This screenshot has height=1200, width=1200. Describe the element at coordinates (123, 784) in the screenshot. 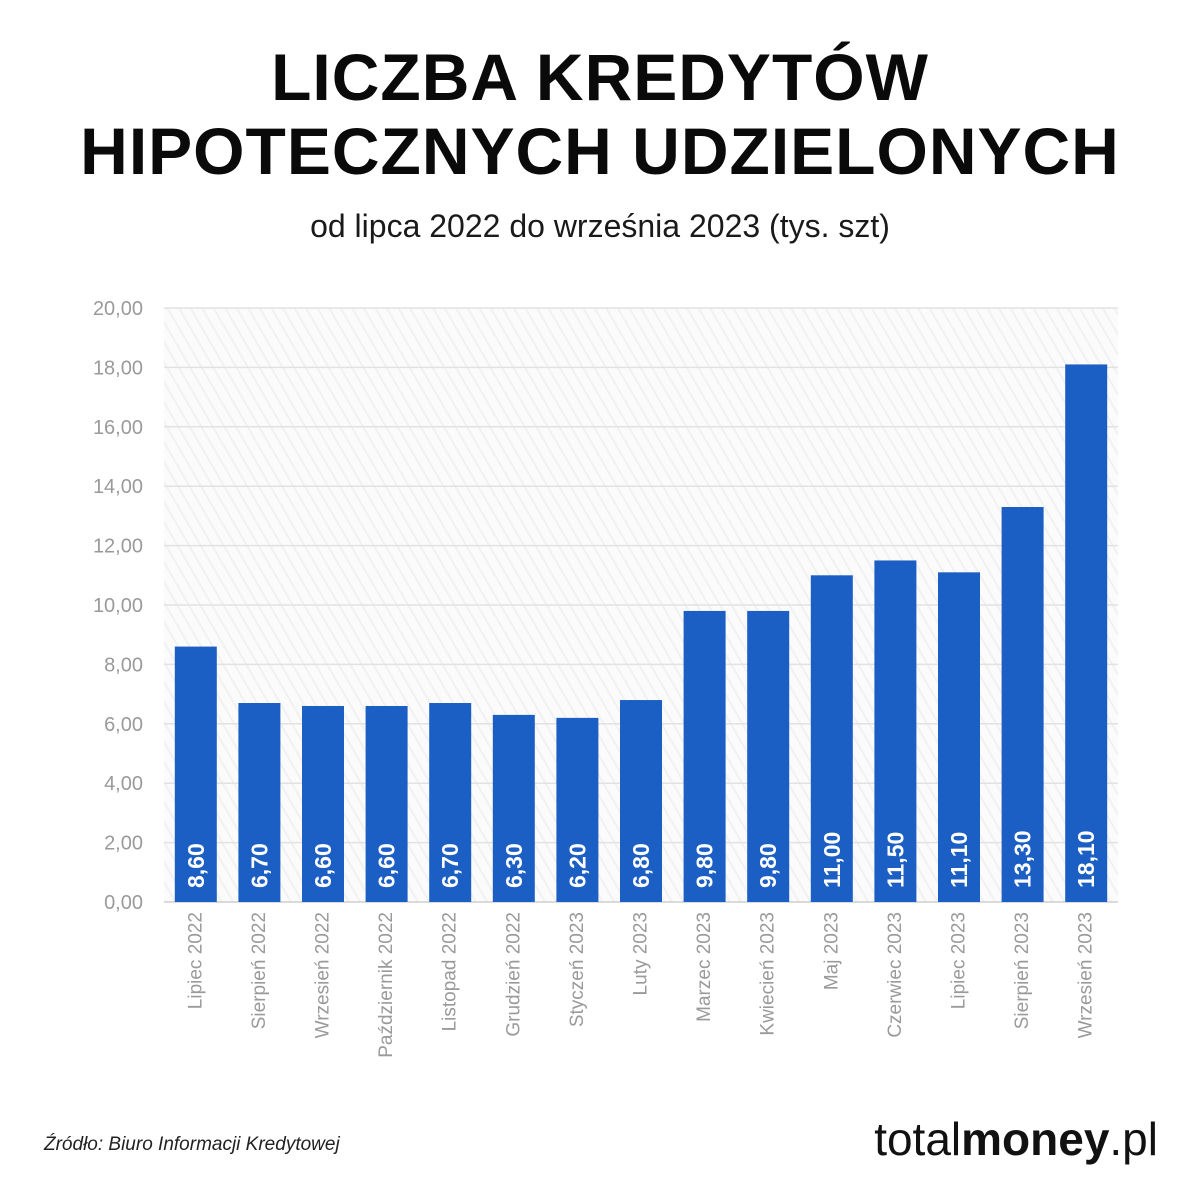

I see `y-tick-label: 4,00` at that location.